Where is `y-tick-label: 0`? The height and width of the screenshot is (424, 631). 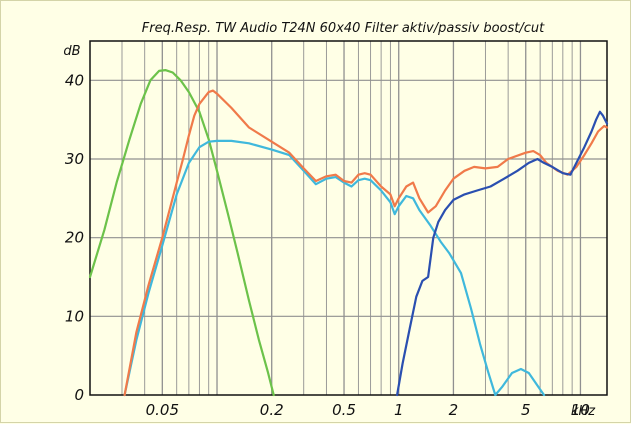 y-tick-label: 0 is located at coordinates (79, 395).